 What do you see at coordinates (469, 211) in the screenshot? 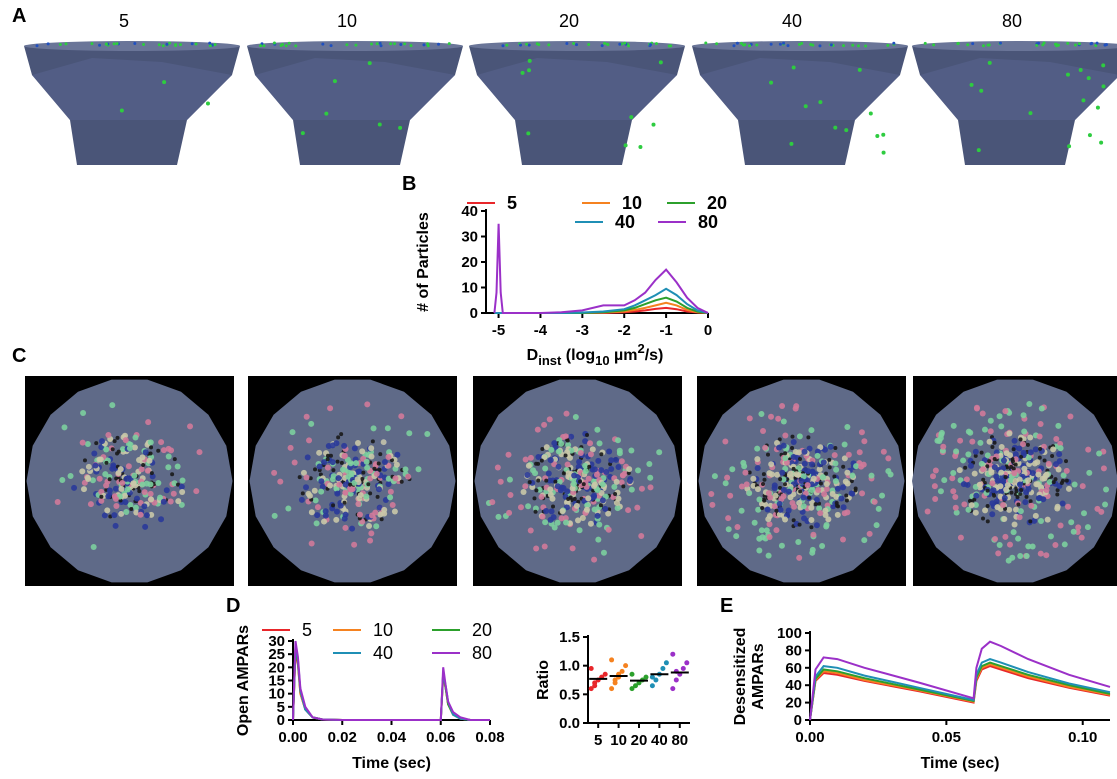
I see `y-tick-label: 40` at bounding box center [469, 211].